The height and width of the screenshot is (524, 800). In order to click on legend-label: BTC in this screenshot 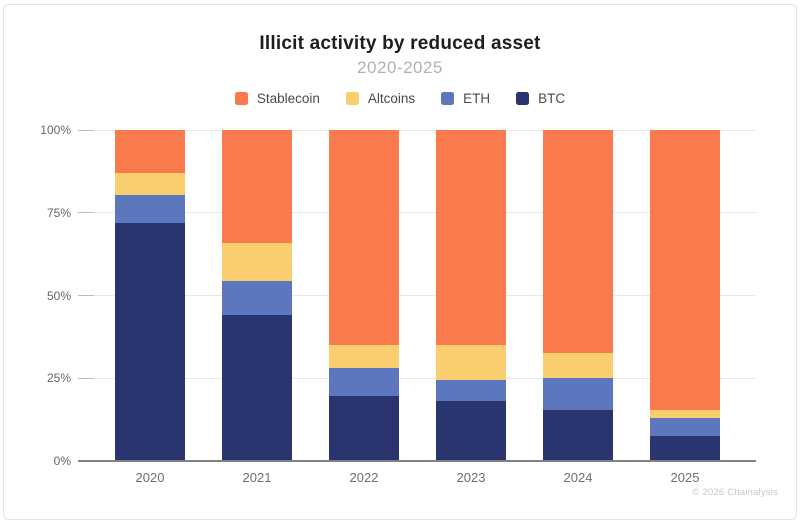, I will do `click(552, 98)`.